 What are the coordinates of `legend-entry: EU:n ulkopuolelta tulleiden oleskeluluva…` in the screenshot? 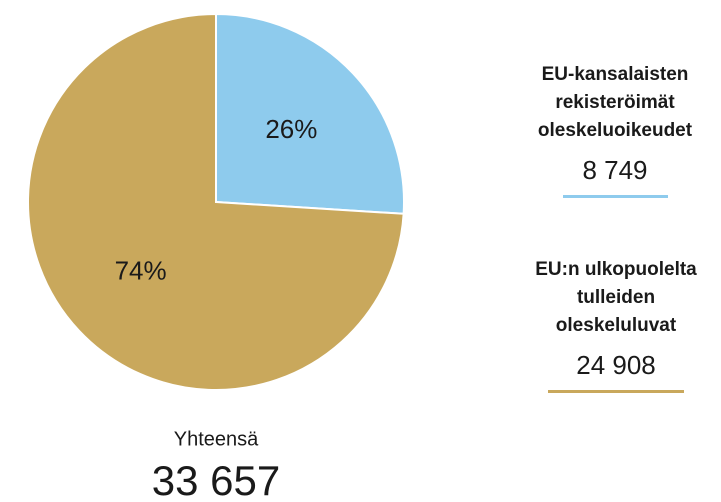 It's located at (616, 324).